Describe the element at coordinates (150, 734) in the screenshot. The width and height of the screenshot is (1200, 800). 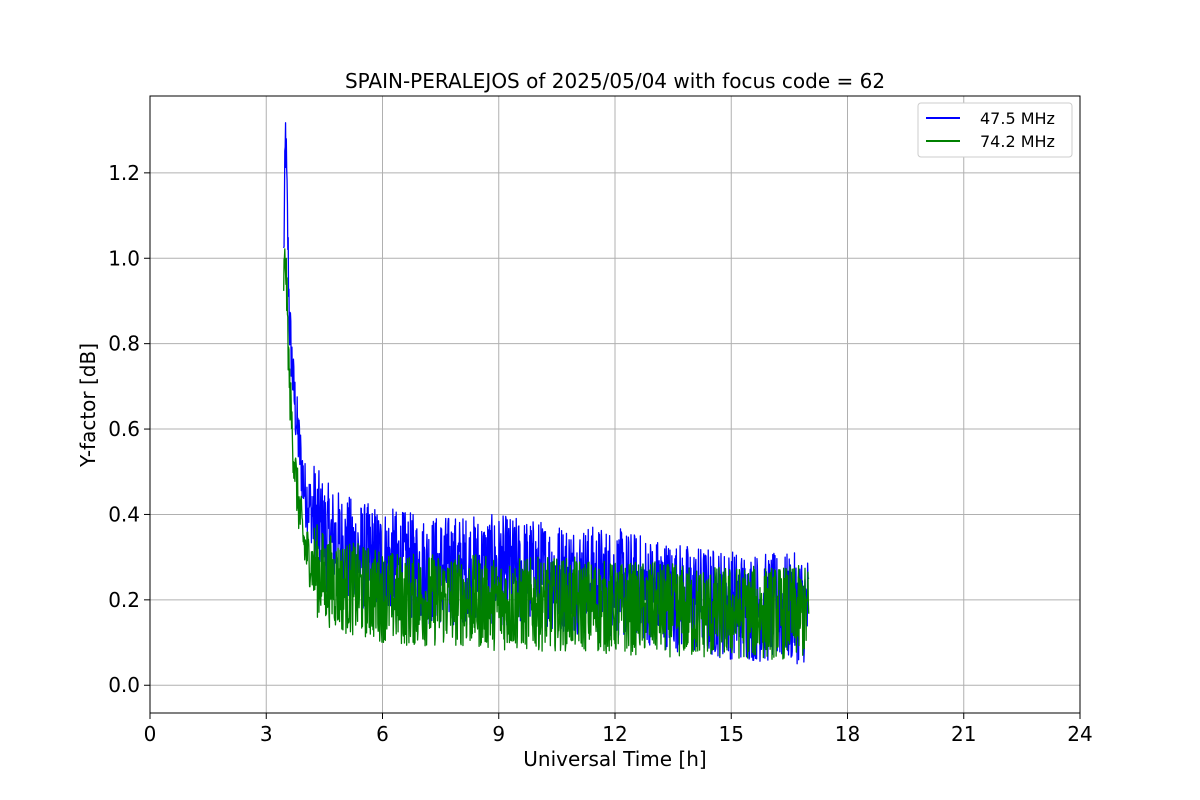
I see `x-tick-label: 0` at that location.